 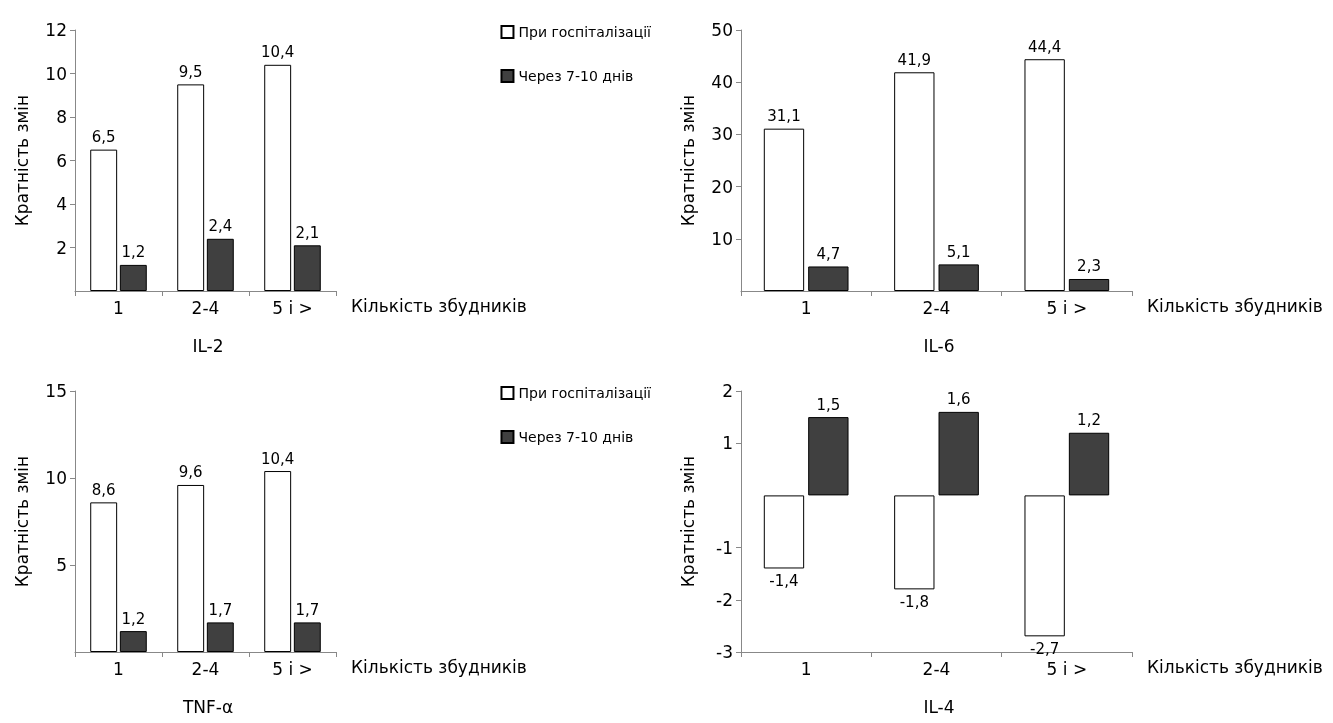 What do you see at coordinates (307, 232) in the screenshot?
I see `data-label: 2,1` at bounding box center [307, 232].